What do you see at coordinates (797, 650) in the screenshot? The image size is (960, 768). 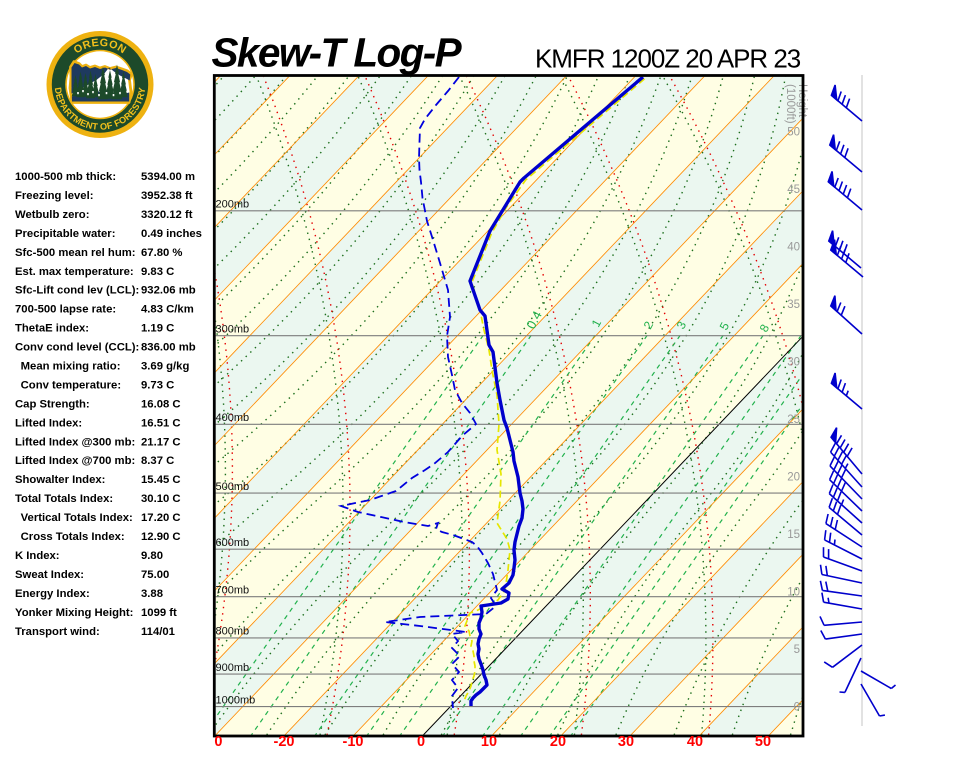 I see `svg-text: 5` at bounding box center [797, 650].